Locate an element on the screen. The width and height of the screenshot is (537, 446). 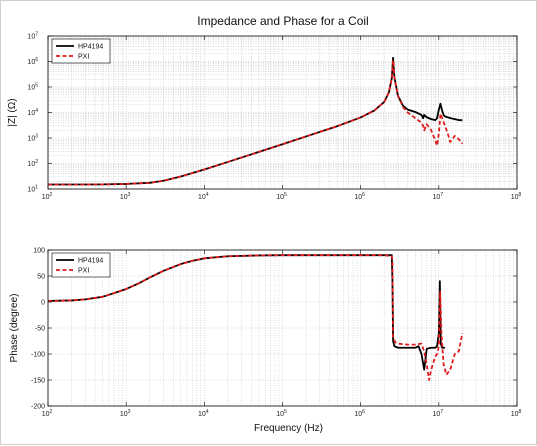
y-tick-label: -150 is located at coordinates (38, 381).